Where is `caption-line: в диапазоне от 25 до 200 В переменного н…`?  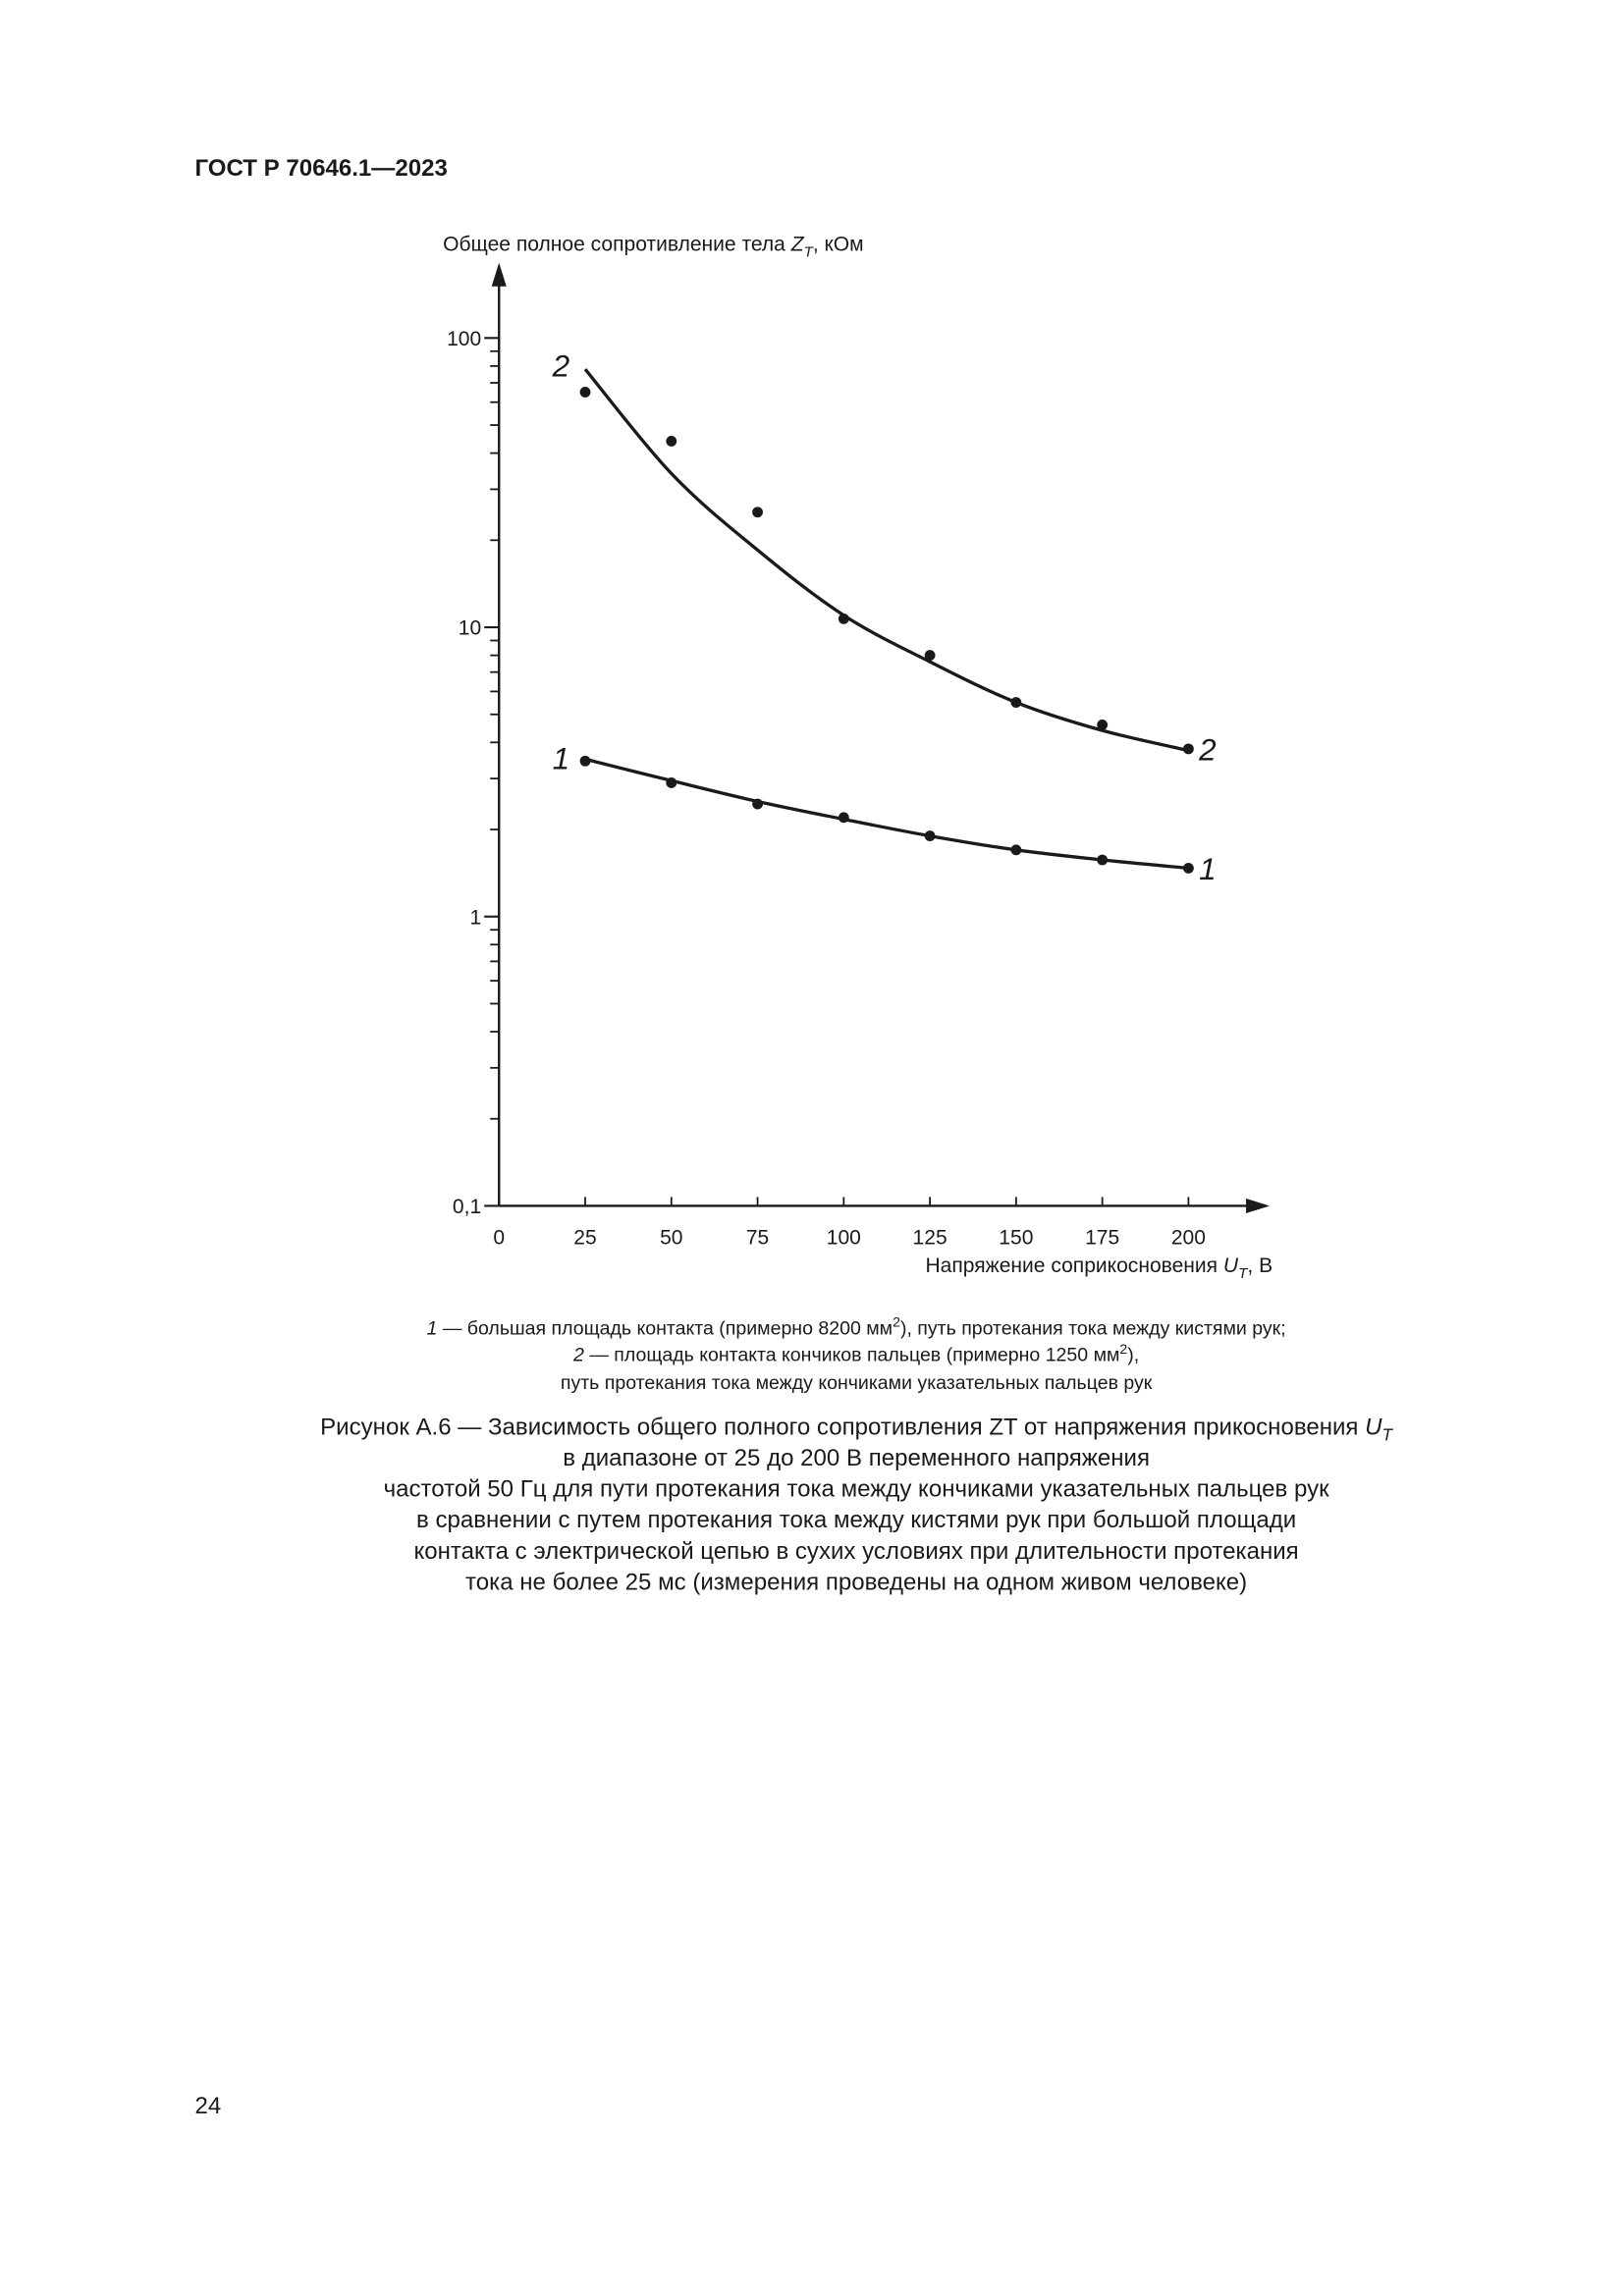 caption-line: в диапазоне от 25 до 200 В переменного н… is located at coordinates (856, 1458).